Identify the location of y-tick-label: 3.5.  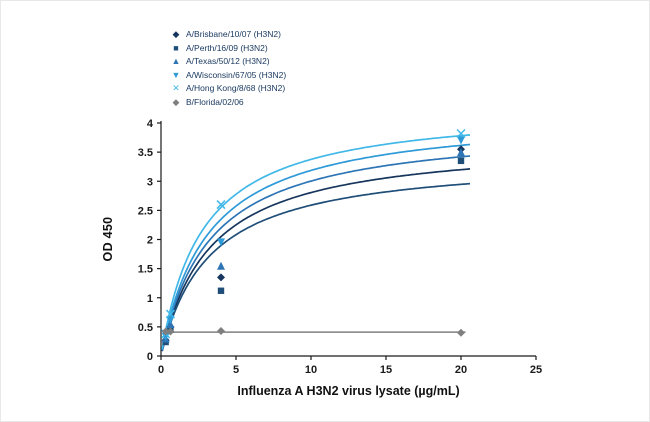
(145, 153).